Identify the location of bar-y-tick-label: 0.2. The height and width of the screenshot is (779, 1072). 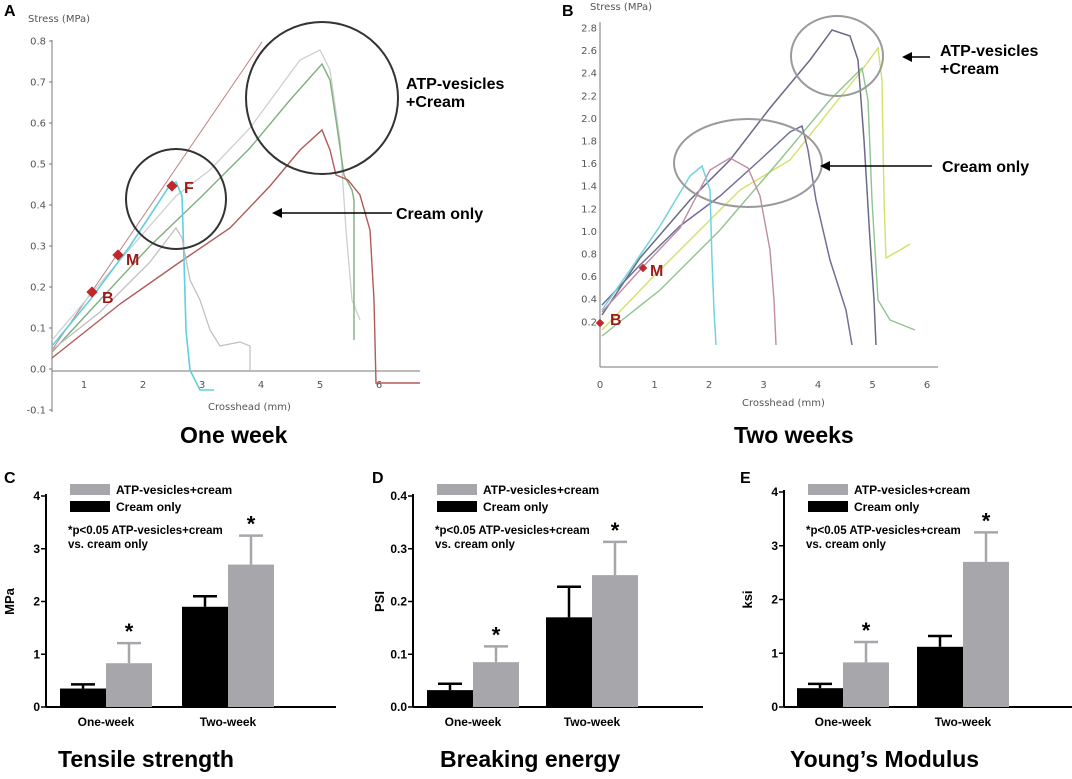
(398, 602).